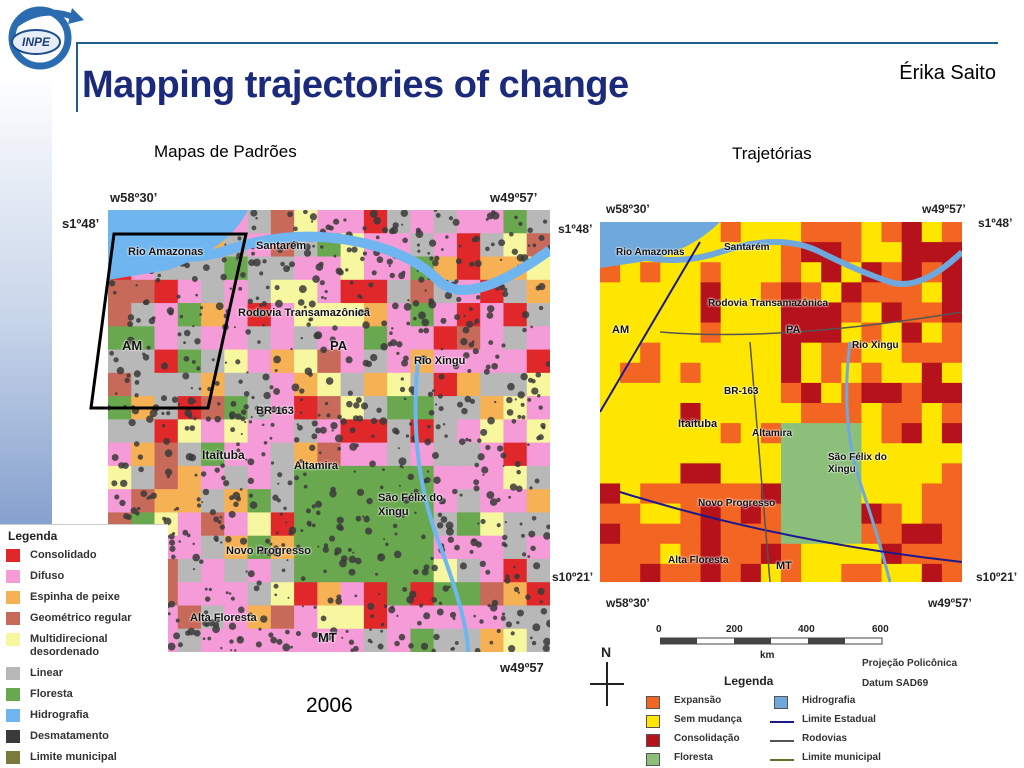 The width and height of the screenshot is (1024, 768). Describe the element at coordinates (47, 576) in the screenshot. I see `left-legend-label: Difuso` at that location.